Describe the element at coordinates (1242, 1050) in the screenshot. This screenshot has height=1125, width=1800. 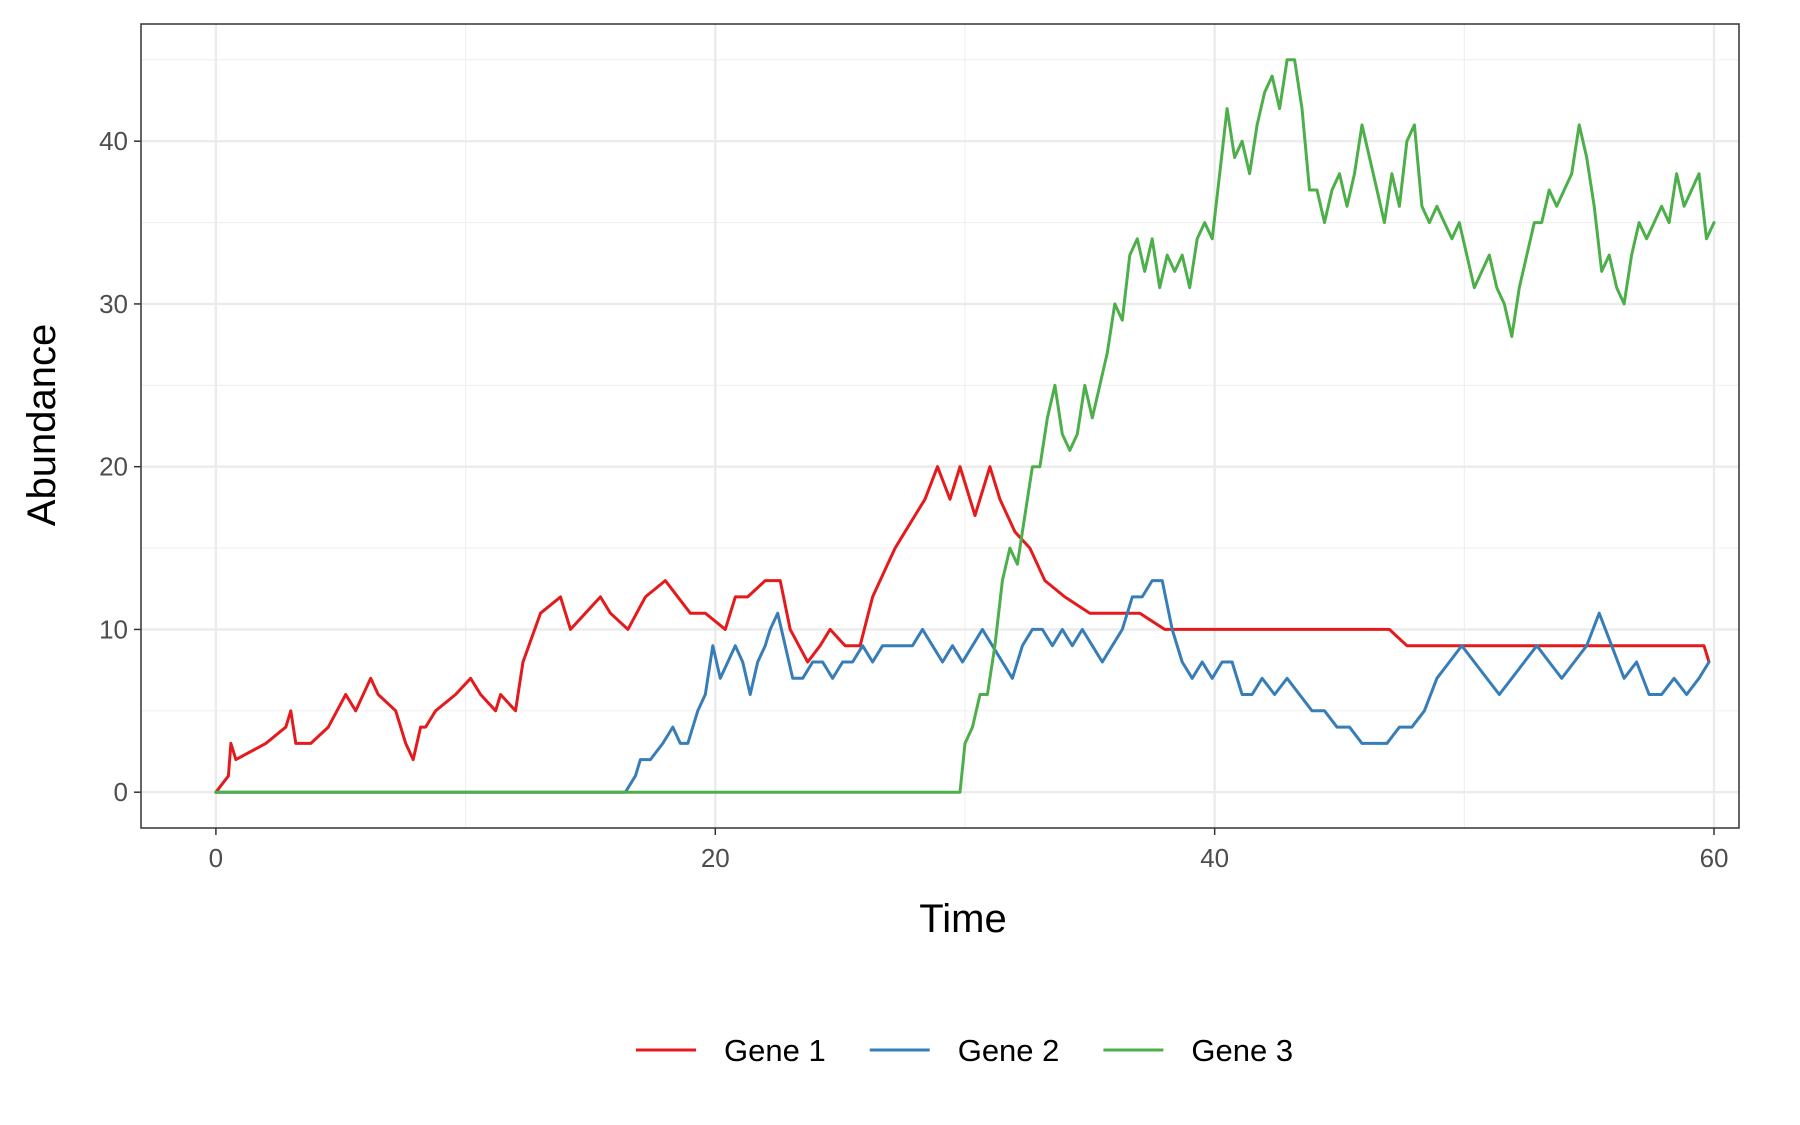
I see `legend-label-gene-3: Gene 3` at that location.